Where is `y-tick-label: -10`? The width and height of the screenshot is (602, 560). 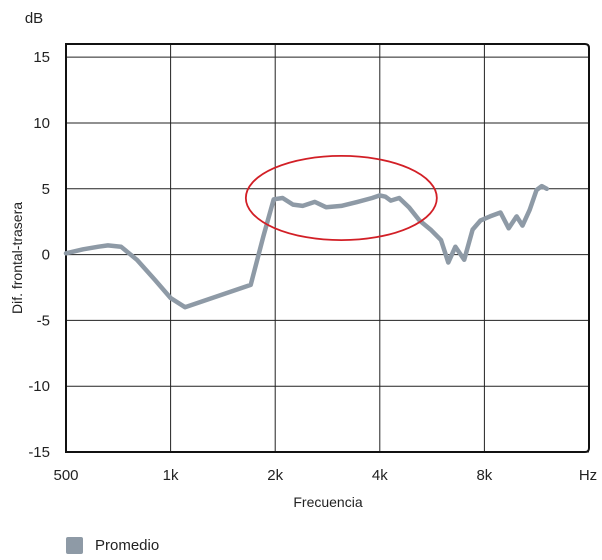 y-tick-label: -10 is located at coordinates (39, 386).